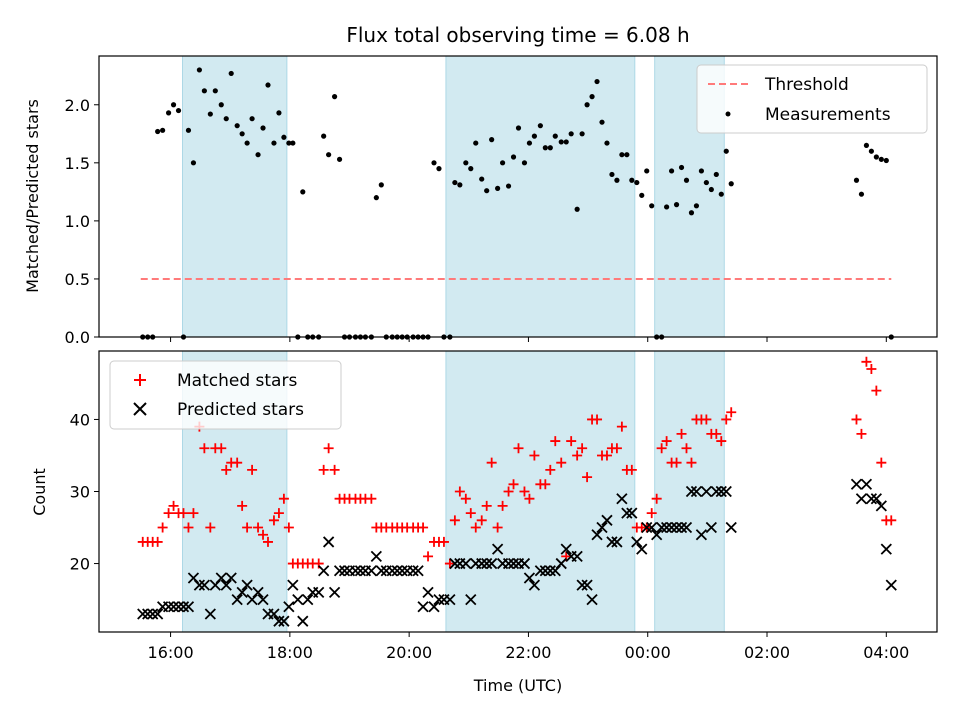 Image resolution: width=960 pixels, height=720 pixels. I want to click on x-axis-label: Time (UTC), so click(517, 685).